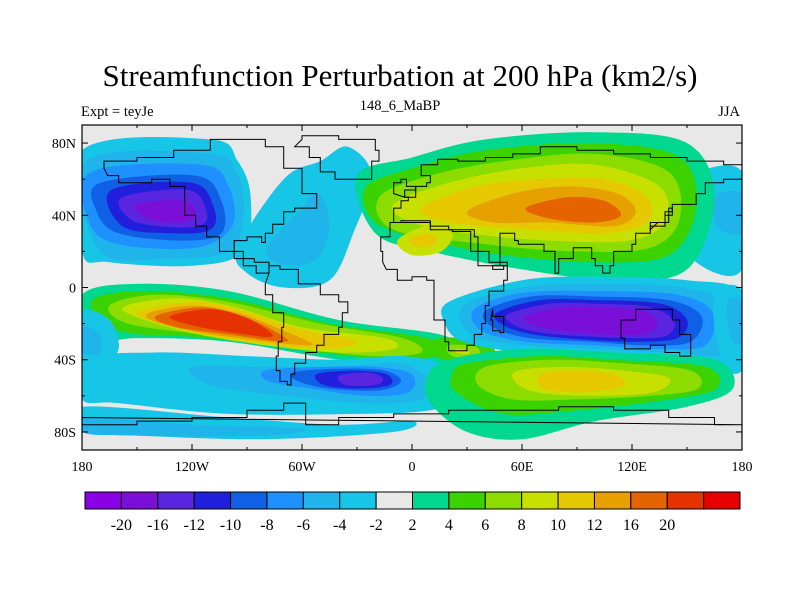 The height and width of the screenshot is (600, 800). Describe the element at coordinates (121, 525) in the screenshot. I see `colorbar-label: -20` at that location.